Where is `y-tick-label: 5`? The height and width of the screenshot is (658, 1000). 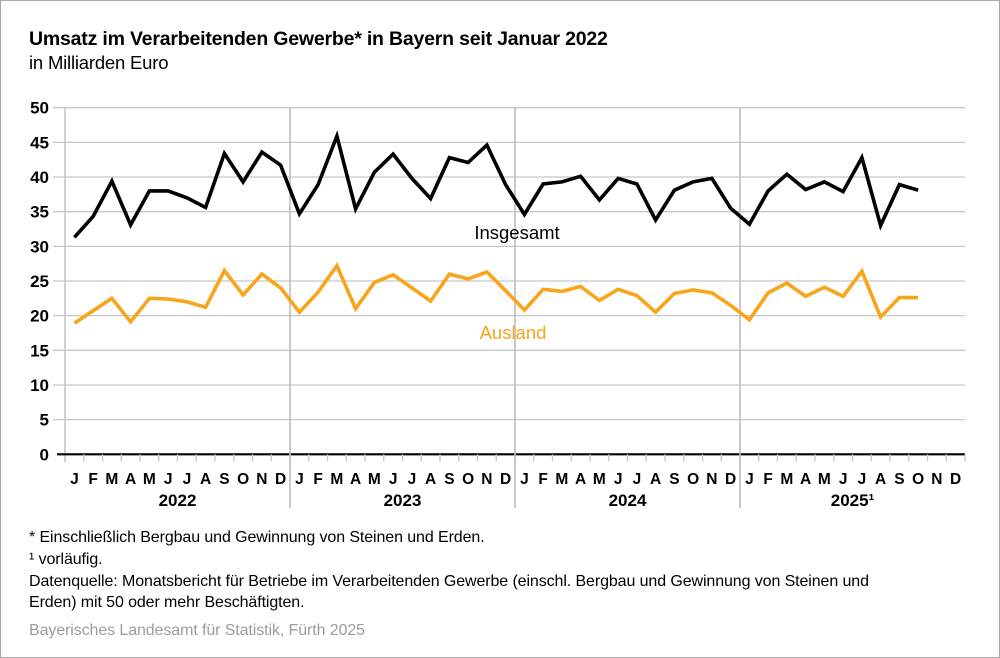 y-tick-label: 5 is located at coordinates (44, 420).